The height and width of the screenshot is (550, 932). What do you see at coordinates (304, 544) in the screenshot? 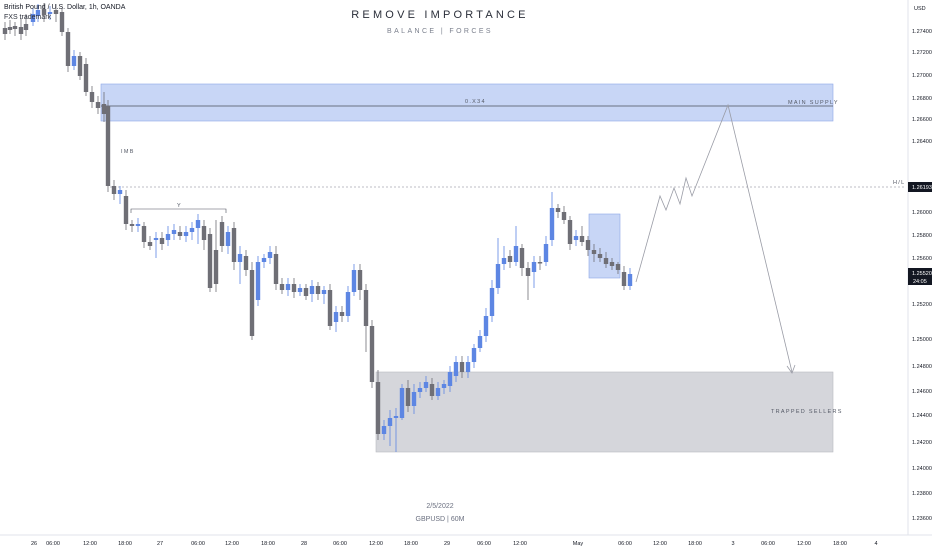
I see `time-axis-label: 28` at bounding box center [304, 544].